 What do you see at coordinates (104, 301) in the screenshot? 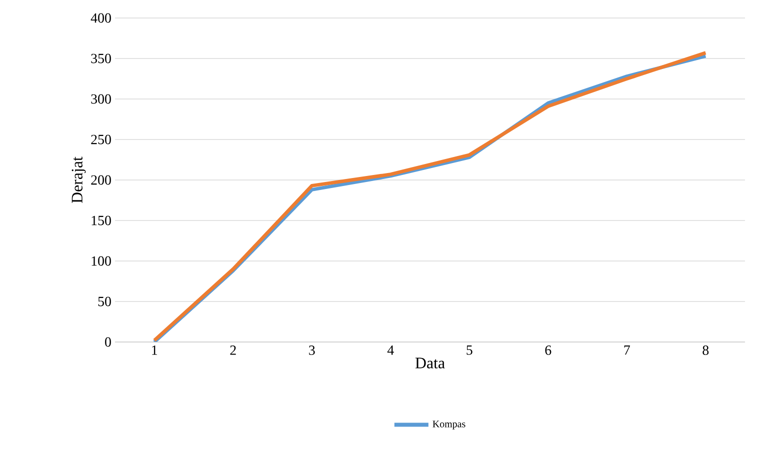
I see `y-tick-label: 50` at bounding box center [104, 301].